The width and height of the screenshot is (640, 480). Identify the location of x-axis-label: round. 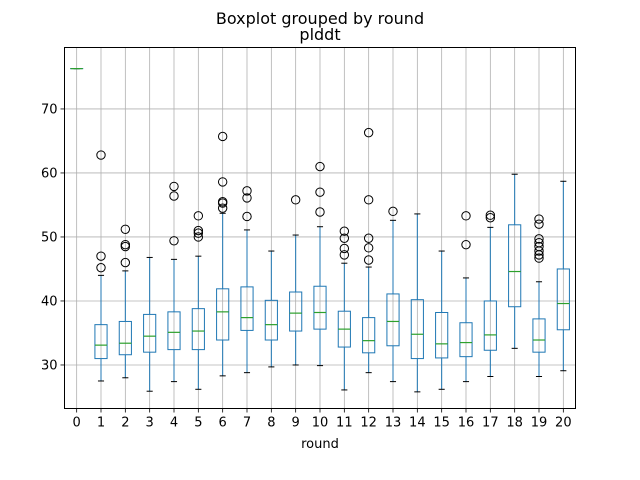
(320, 444).